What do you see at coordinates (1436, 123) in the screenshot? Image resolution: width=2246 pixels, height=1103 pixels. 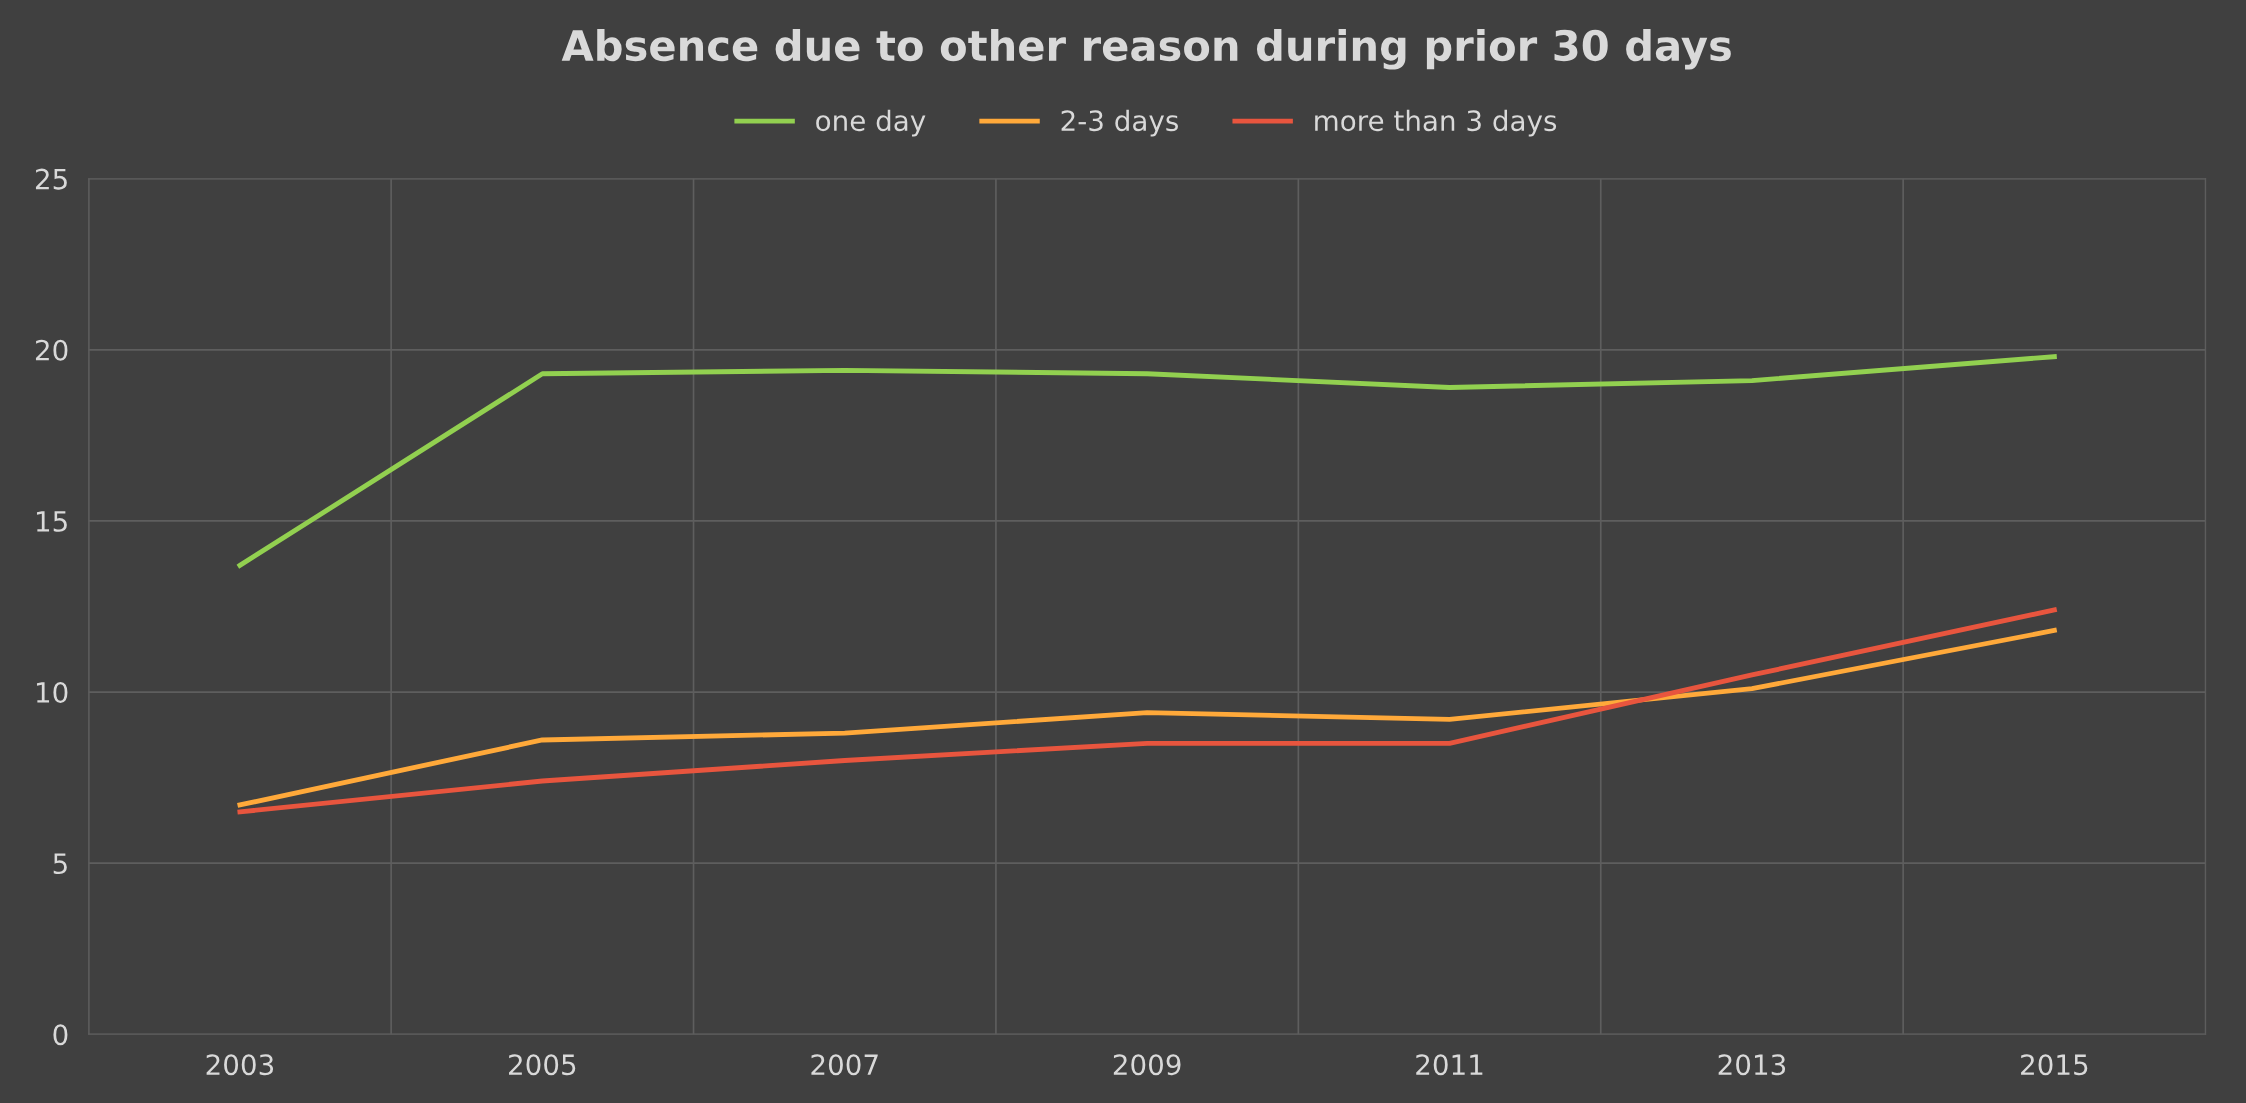 I see `legend-label: more than 3 days` at bounding box center [1436, 123].